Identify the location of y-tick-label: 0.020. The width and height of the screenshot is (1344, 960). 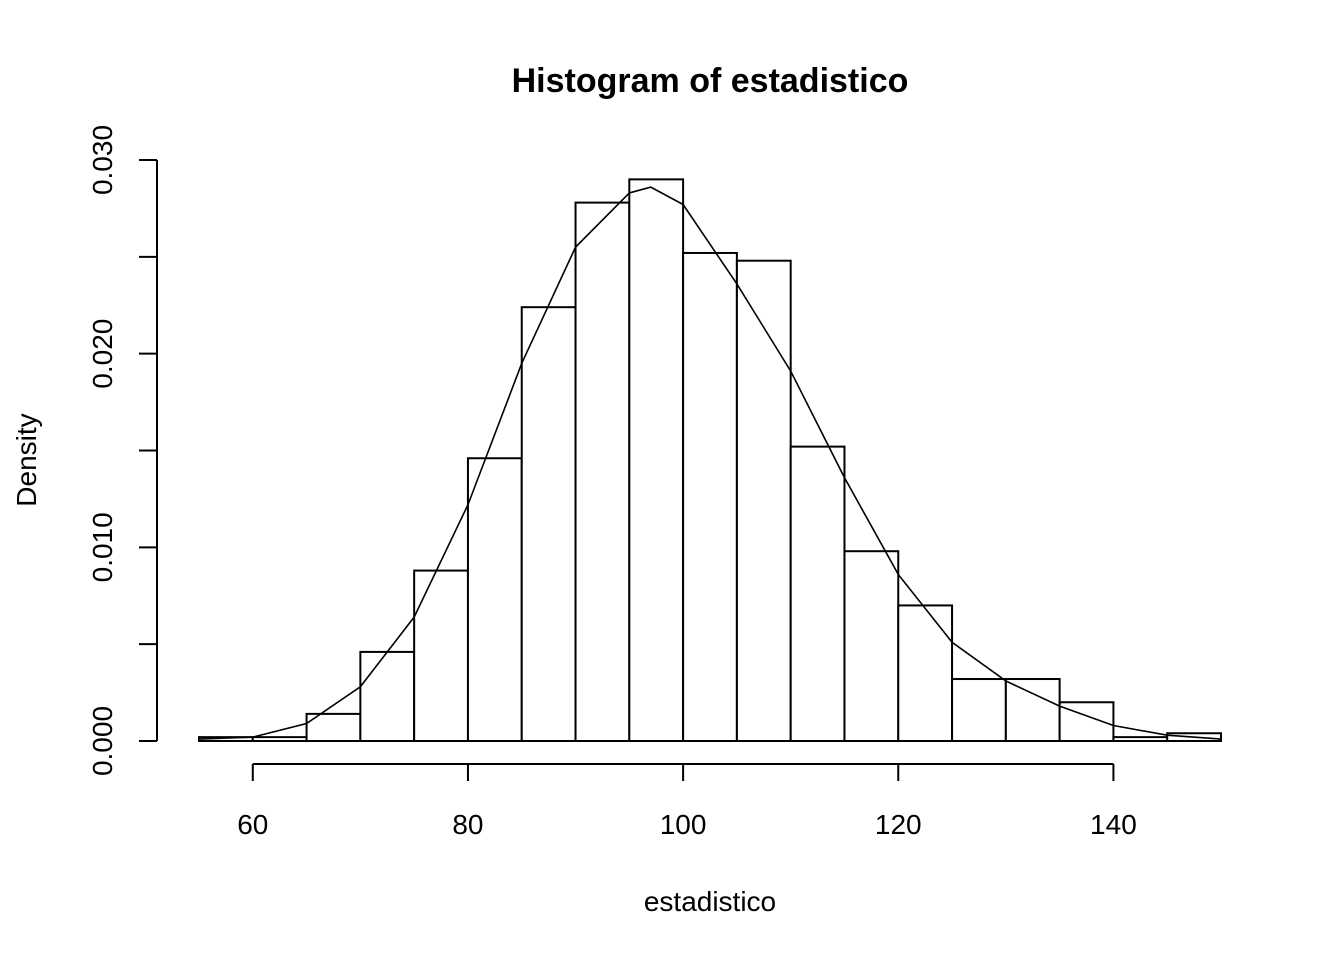
(102, 354).